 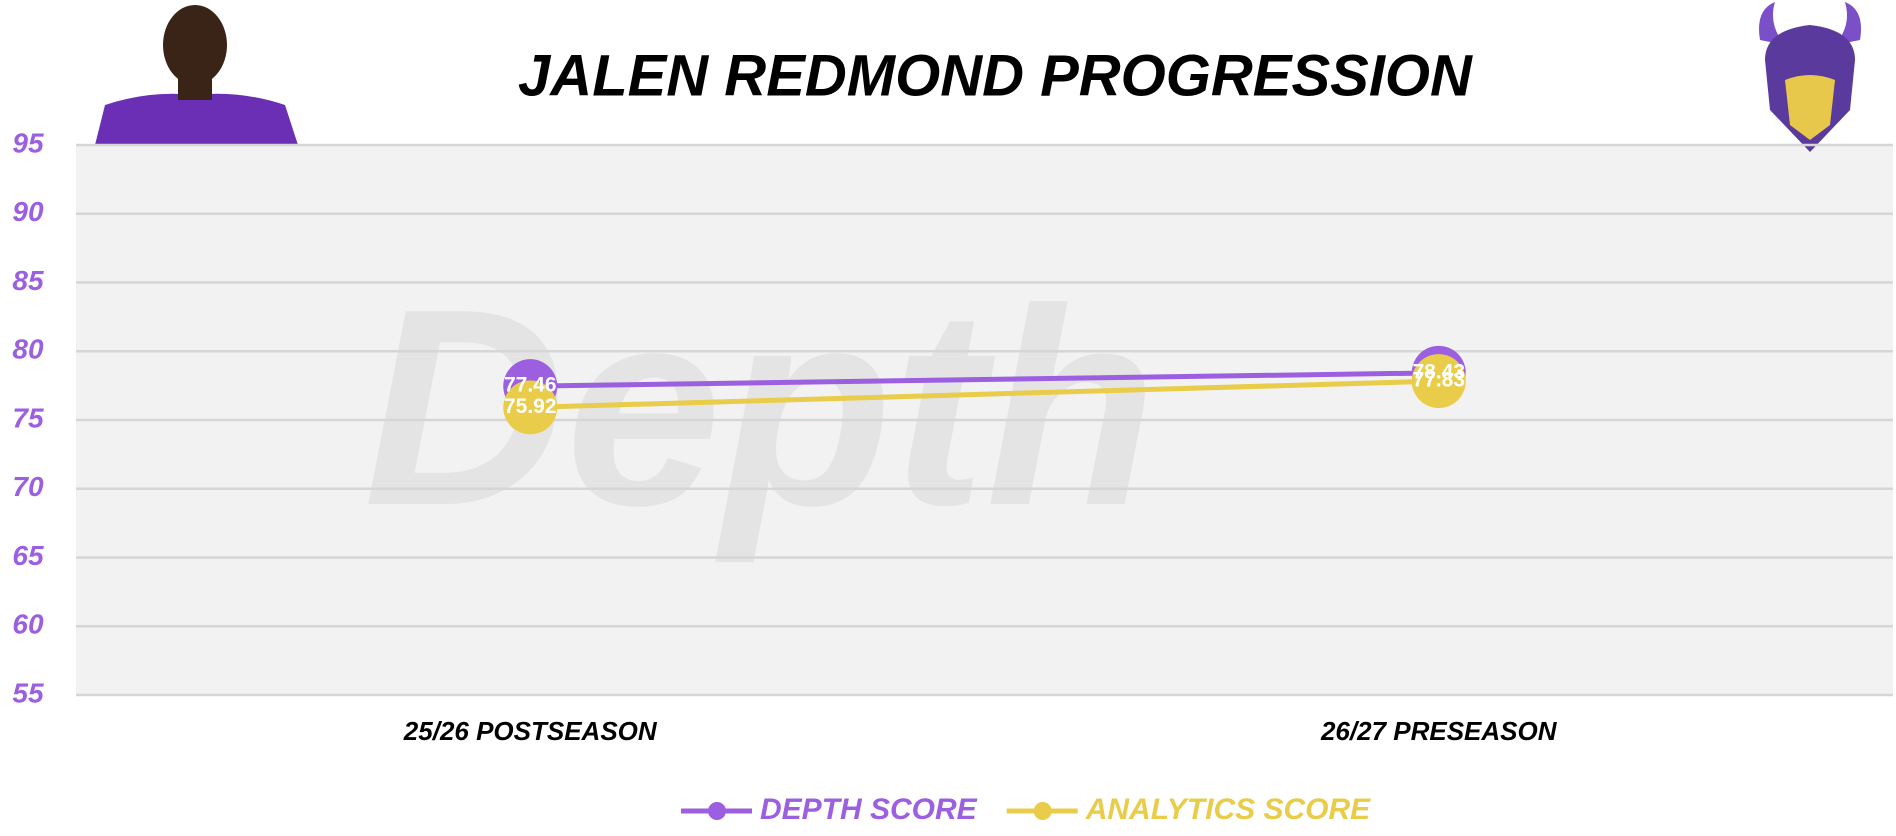 What do you see at coordinates (28, 486) in the screenshot?
I see `y-tick-label: 70` at bounding box center [28, 486].